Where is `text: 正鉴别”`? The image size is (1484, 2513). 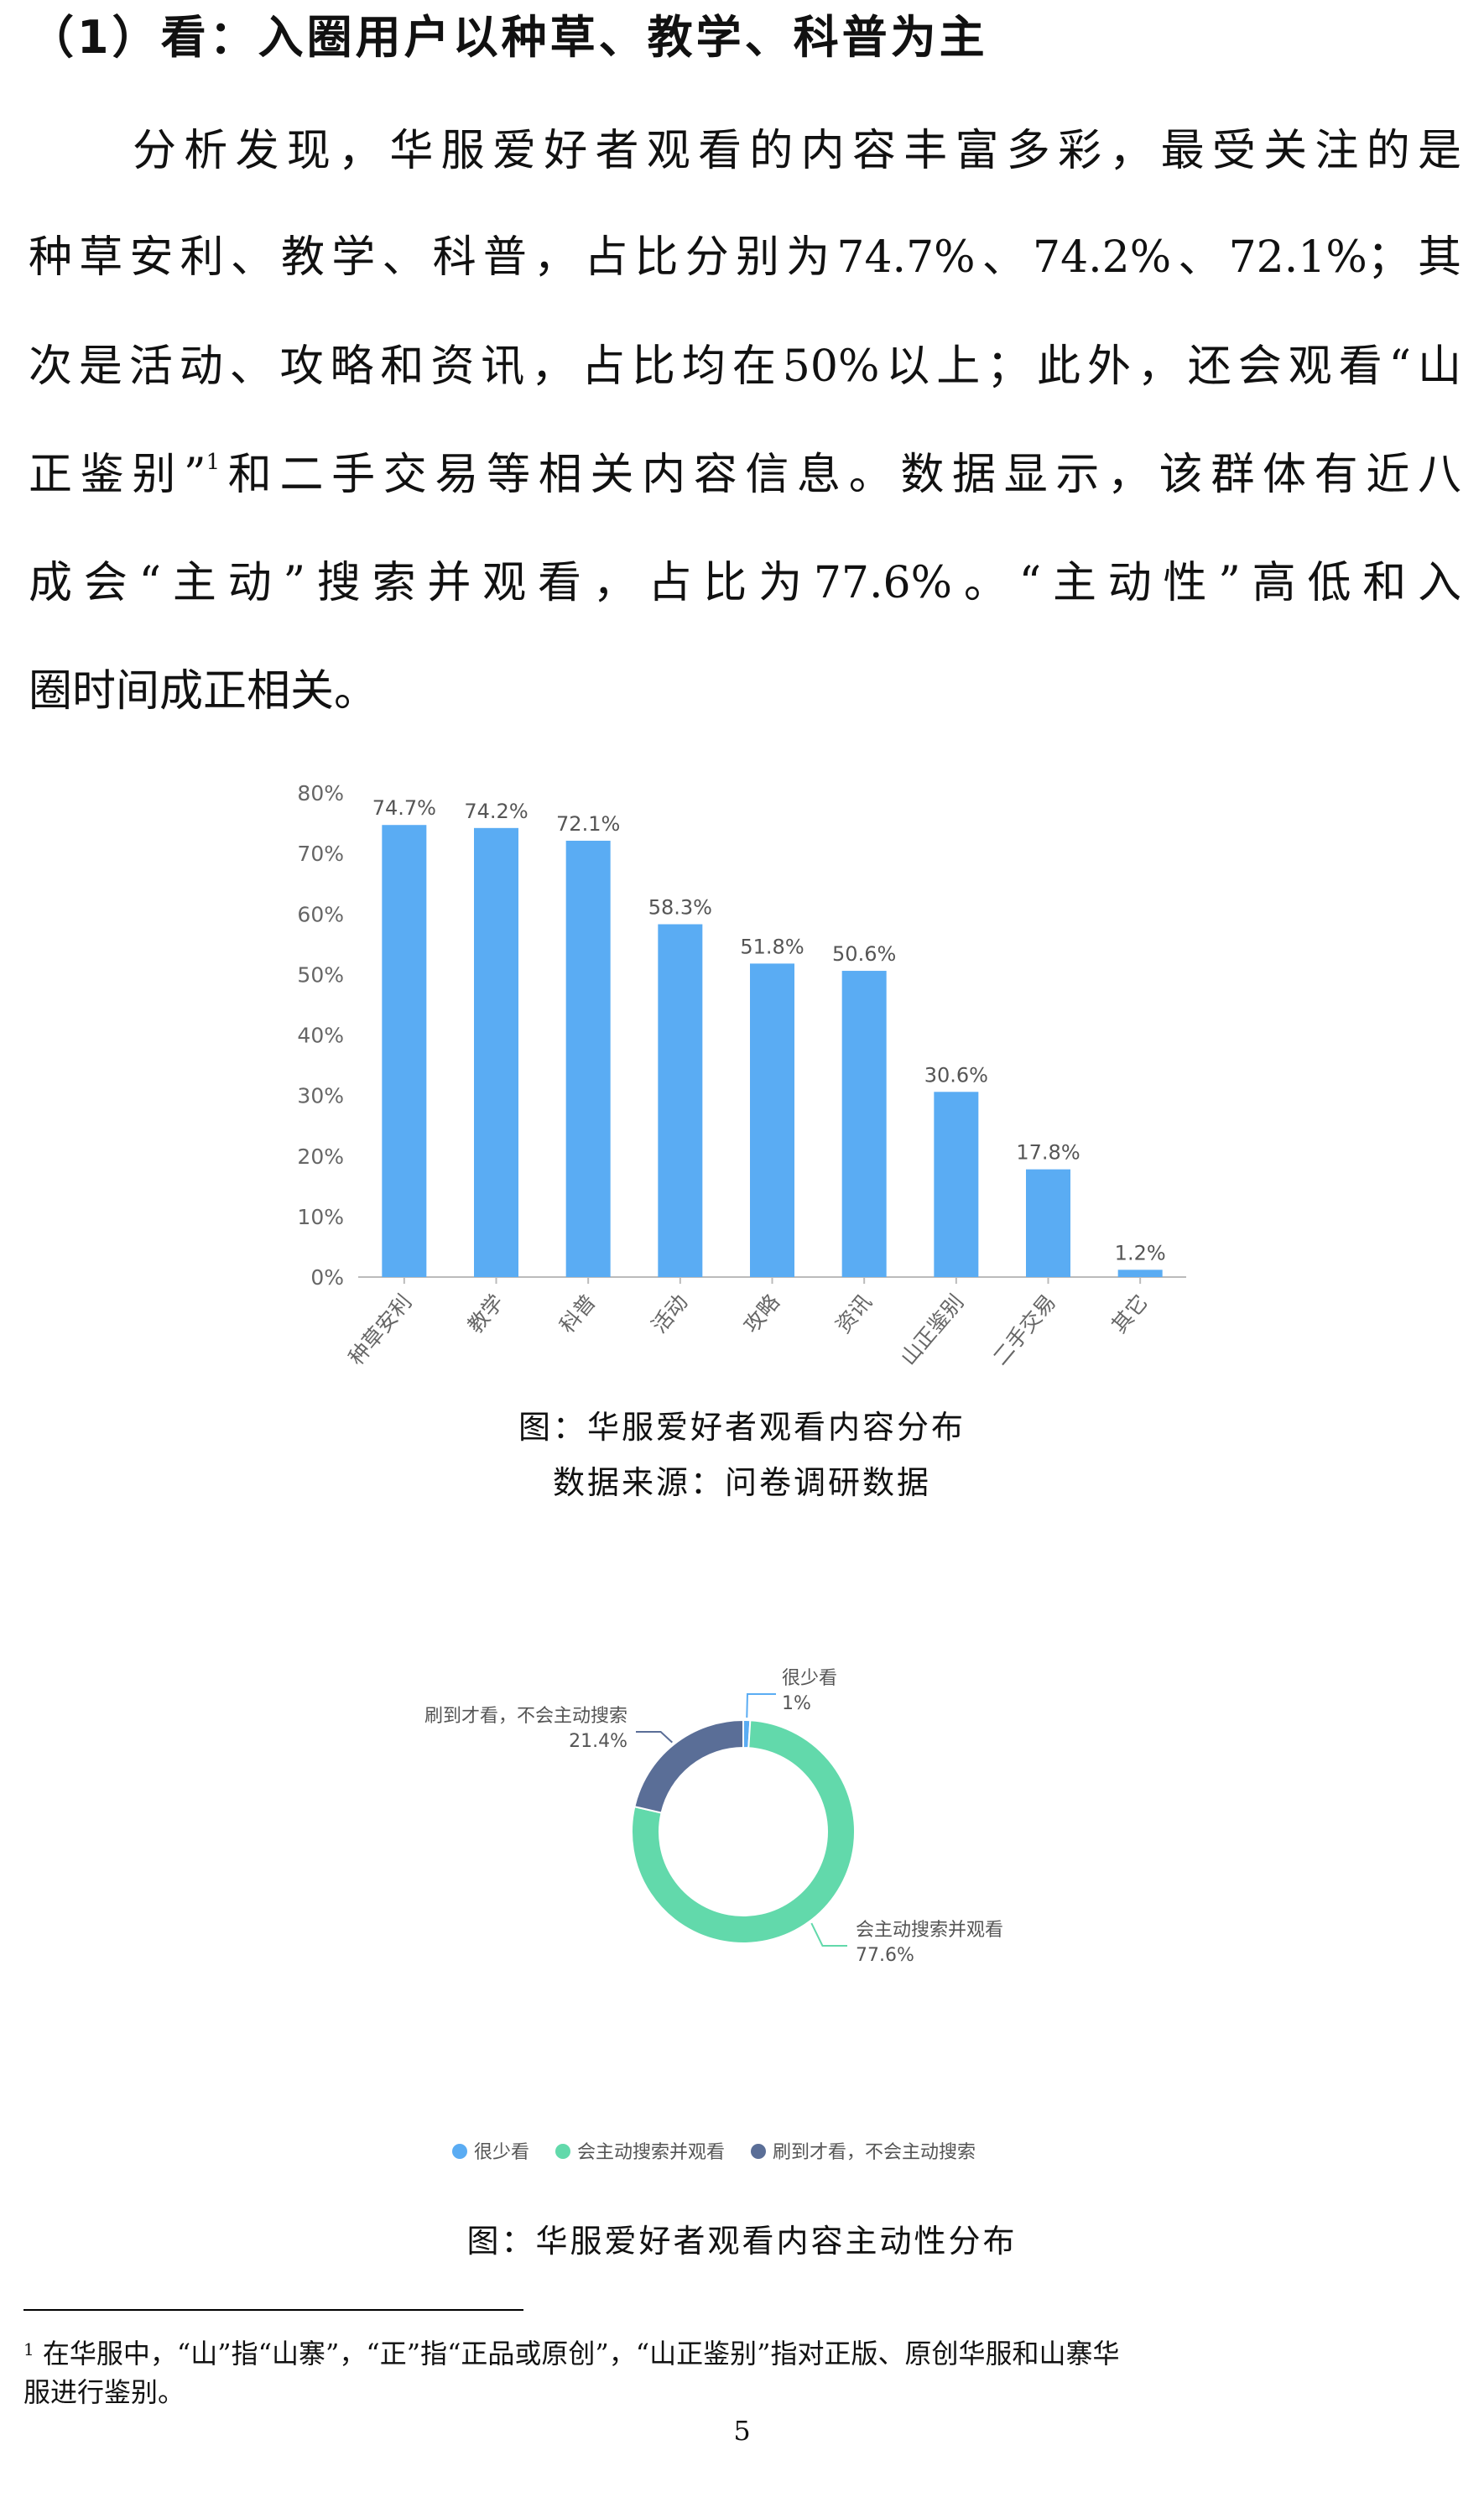
text: 正鉴别” is located at coordinates (117, 475).